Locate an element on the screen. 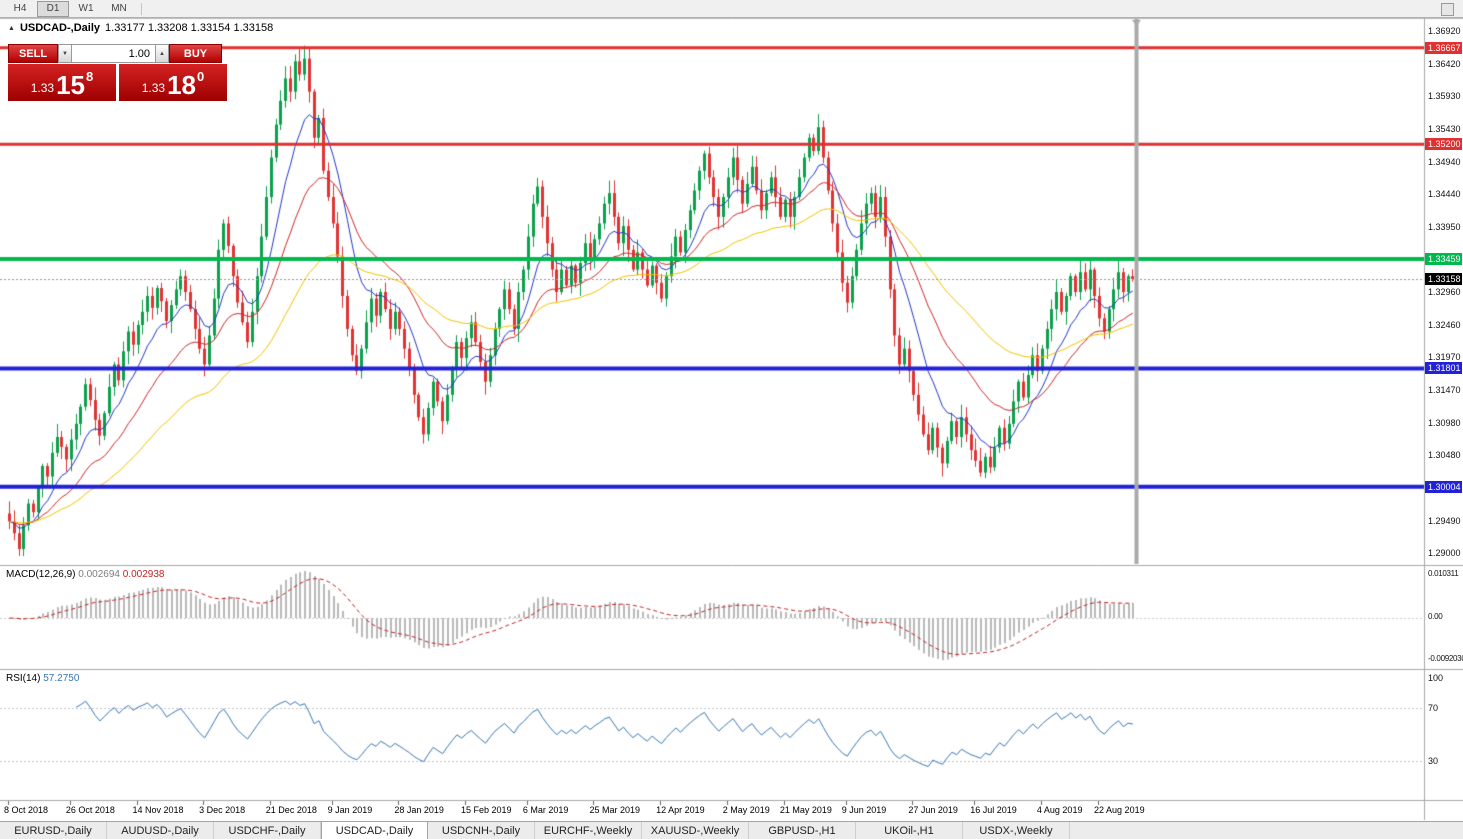 The width and height of the screenshot is (1463, 839). buy-price-box: 1.33 18 0 is located at coordinates (173, 82).